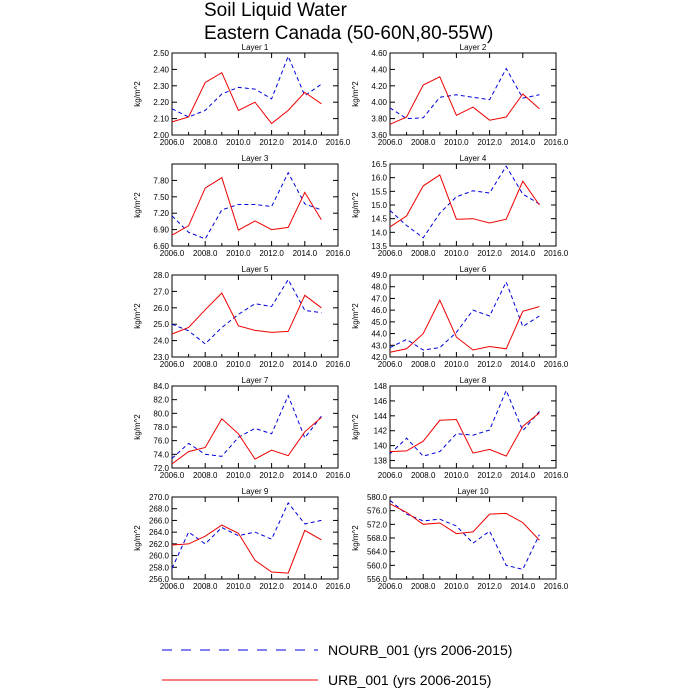 The height and width of the screenshot is (700, 700). I want to click on panel-title: Layer 8, so click(473, 380).